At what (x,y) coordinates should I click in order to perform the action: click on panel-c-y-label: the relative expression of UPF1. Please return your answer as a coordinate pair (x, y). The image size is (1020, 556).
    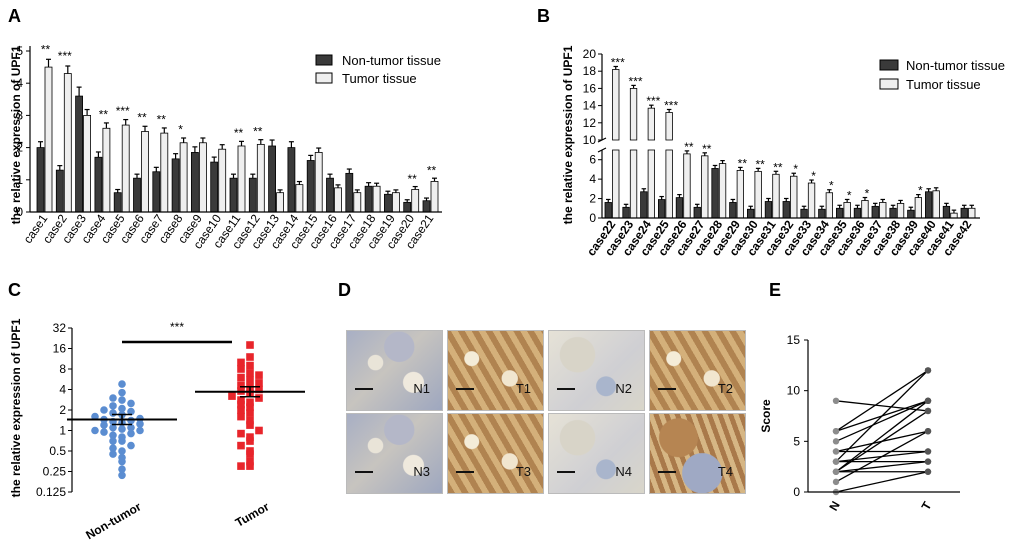
    Looking at the image, I should click on (16, 407).